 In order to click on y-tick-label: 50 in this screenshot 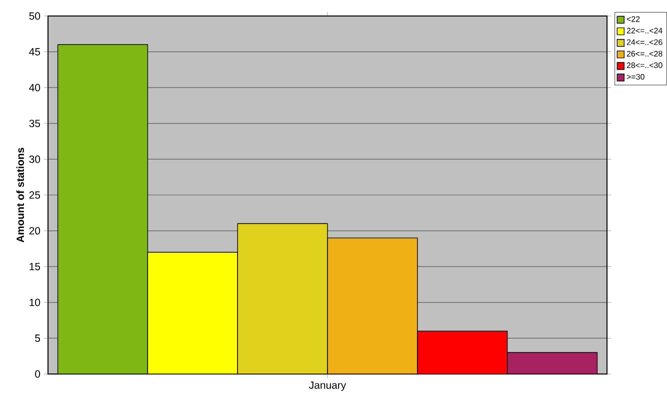, I will do `click(34, 16)`.